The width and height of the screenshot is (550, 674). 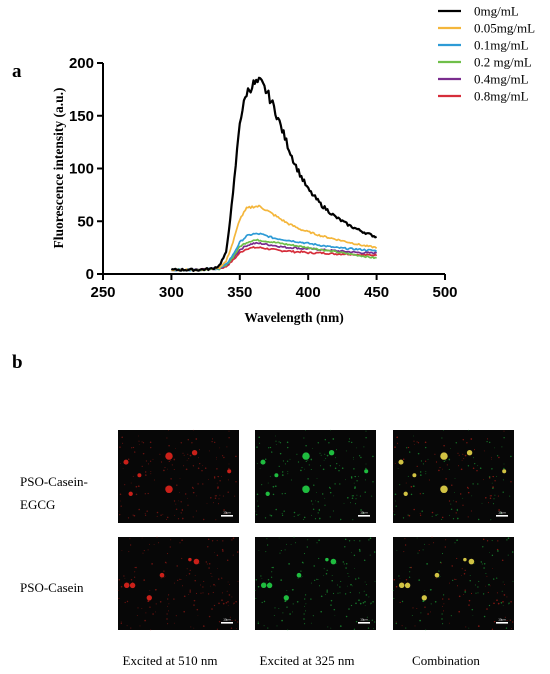 I want to click on scale-bar-label: 10μm, so click(x=502, y=513).